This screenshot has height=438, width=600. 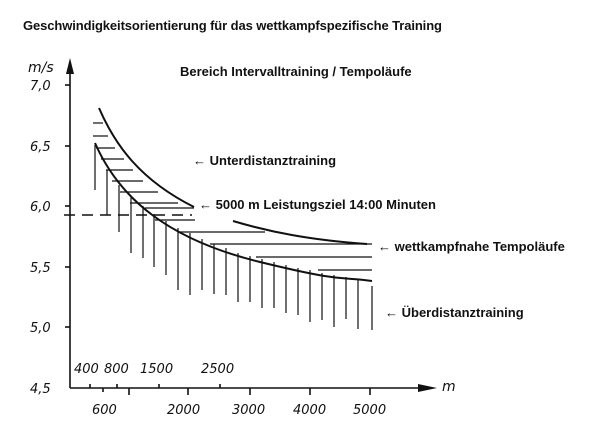 I want to click on lower-boundary-curve, so click(x=233, y=212).